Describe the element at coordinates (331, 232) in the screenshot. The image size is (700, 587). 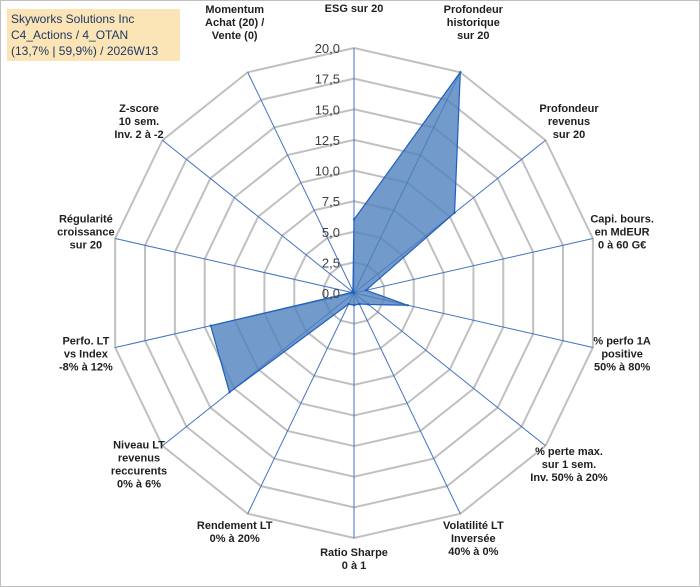
I see `tick-label: 5,0` at that location.